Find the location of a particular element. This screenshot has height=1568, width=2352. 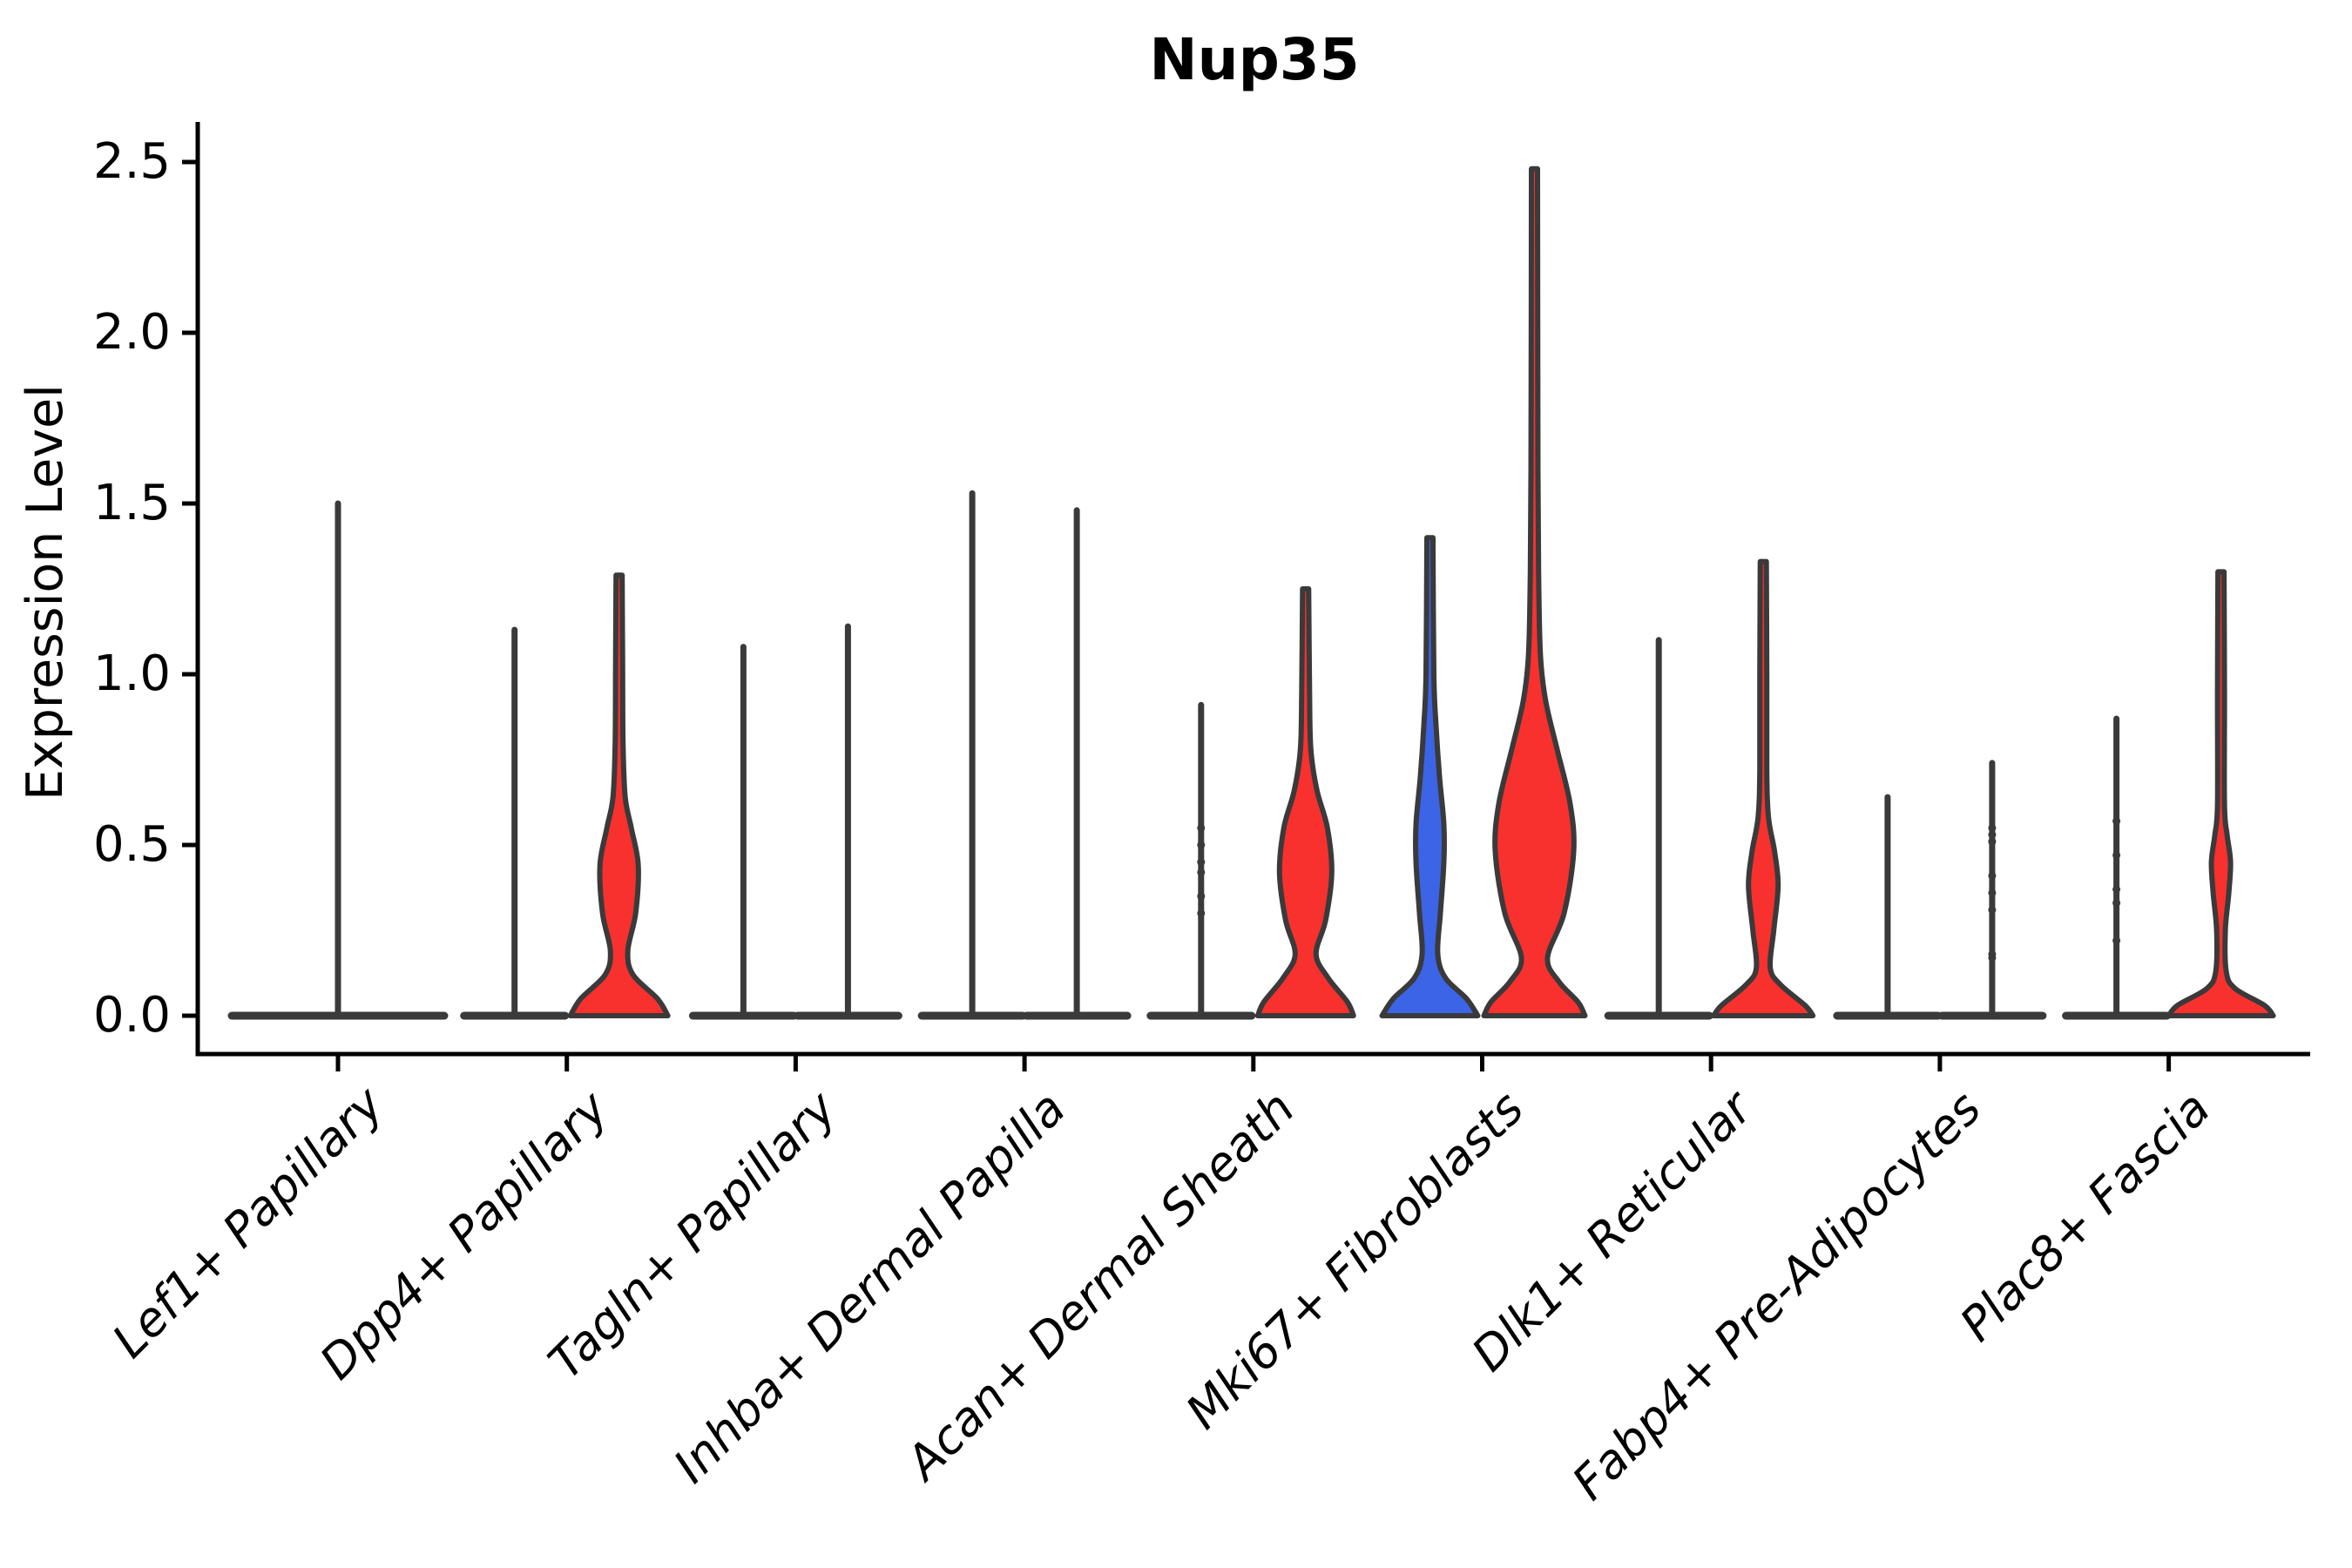

violin-dlk1-reticular-right is located at coordinates (1763, 788).